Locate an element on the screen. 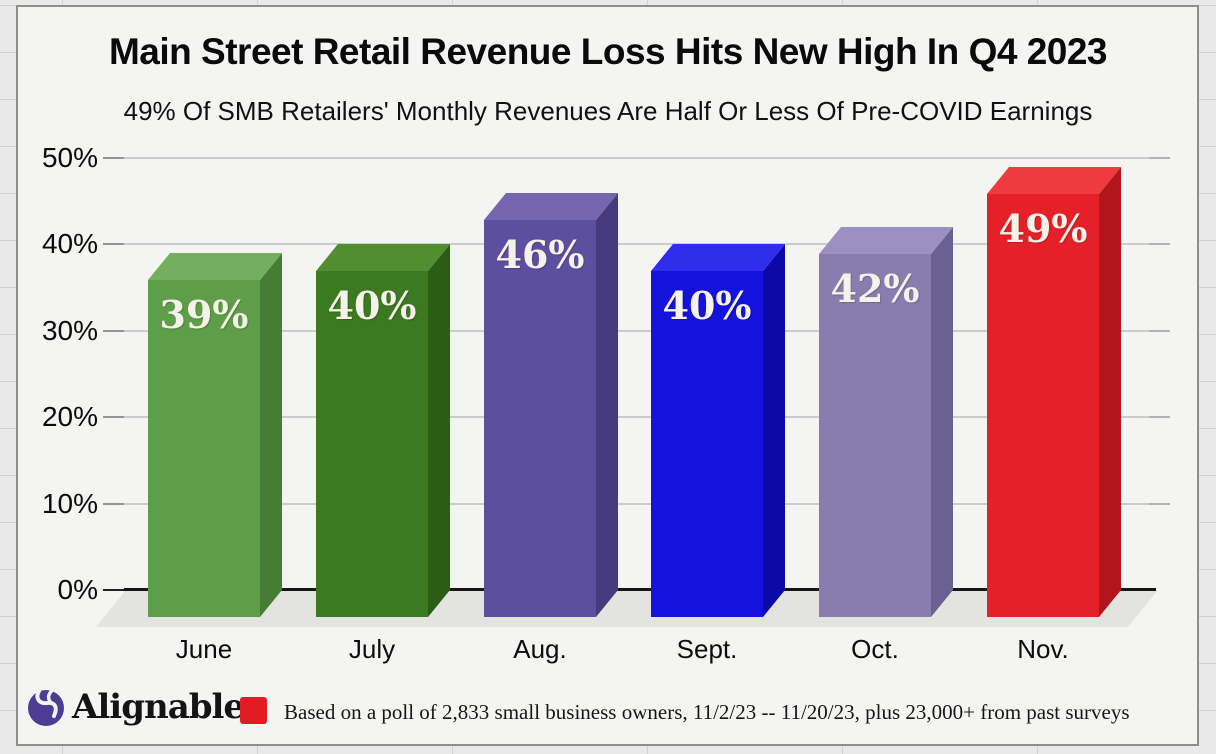 The height and width of the screenshot is (754, 1216). bar-june is located at coordinates (204, 448).